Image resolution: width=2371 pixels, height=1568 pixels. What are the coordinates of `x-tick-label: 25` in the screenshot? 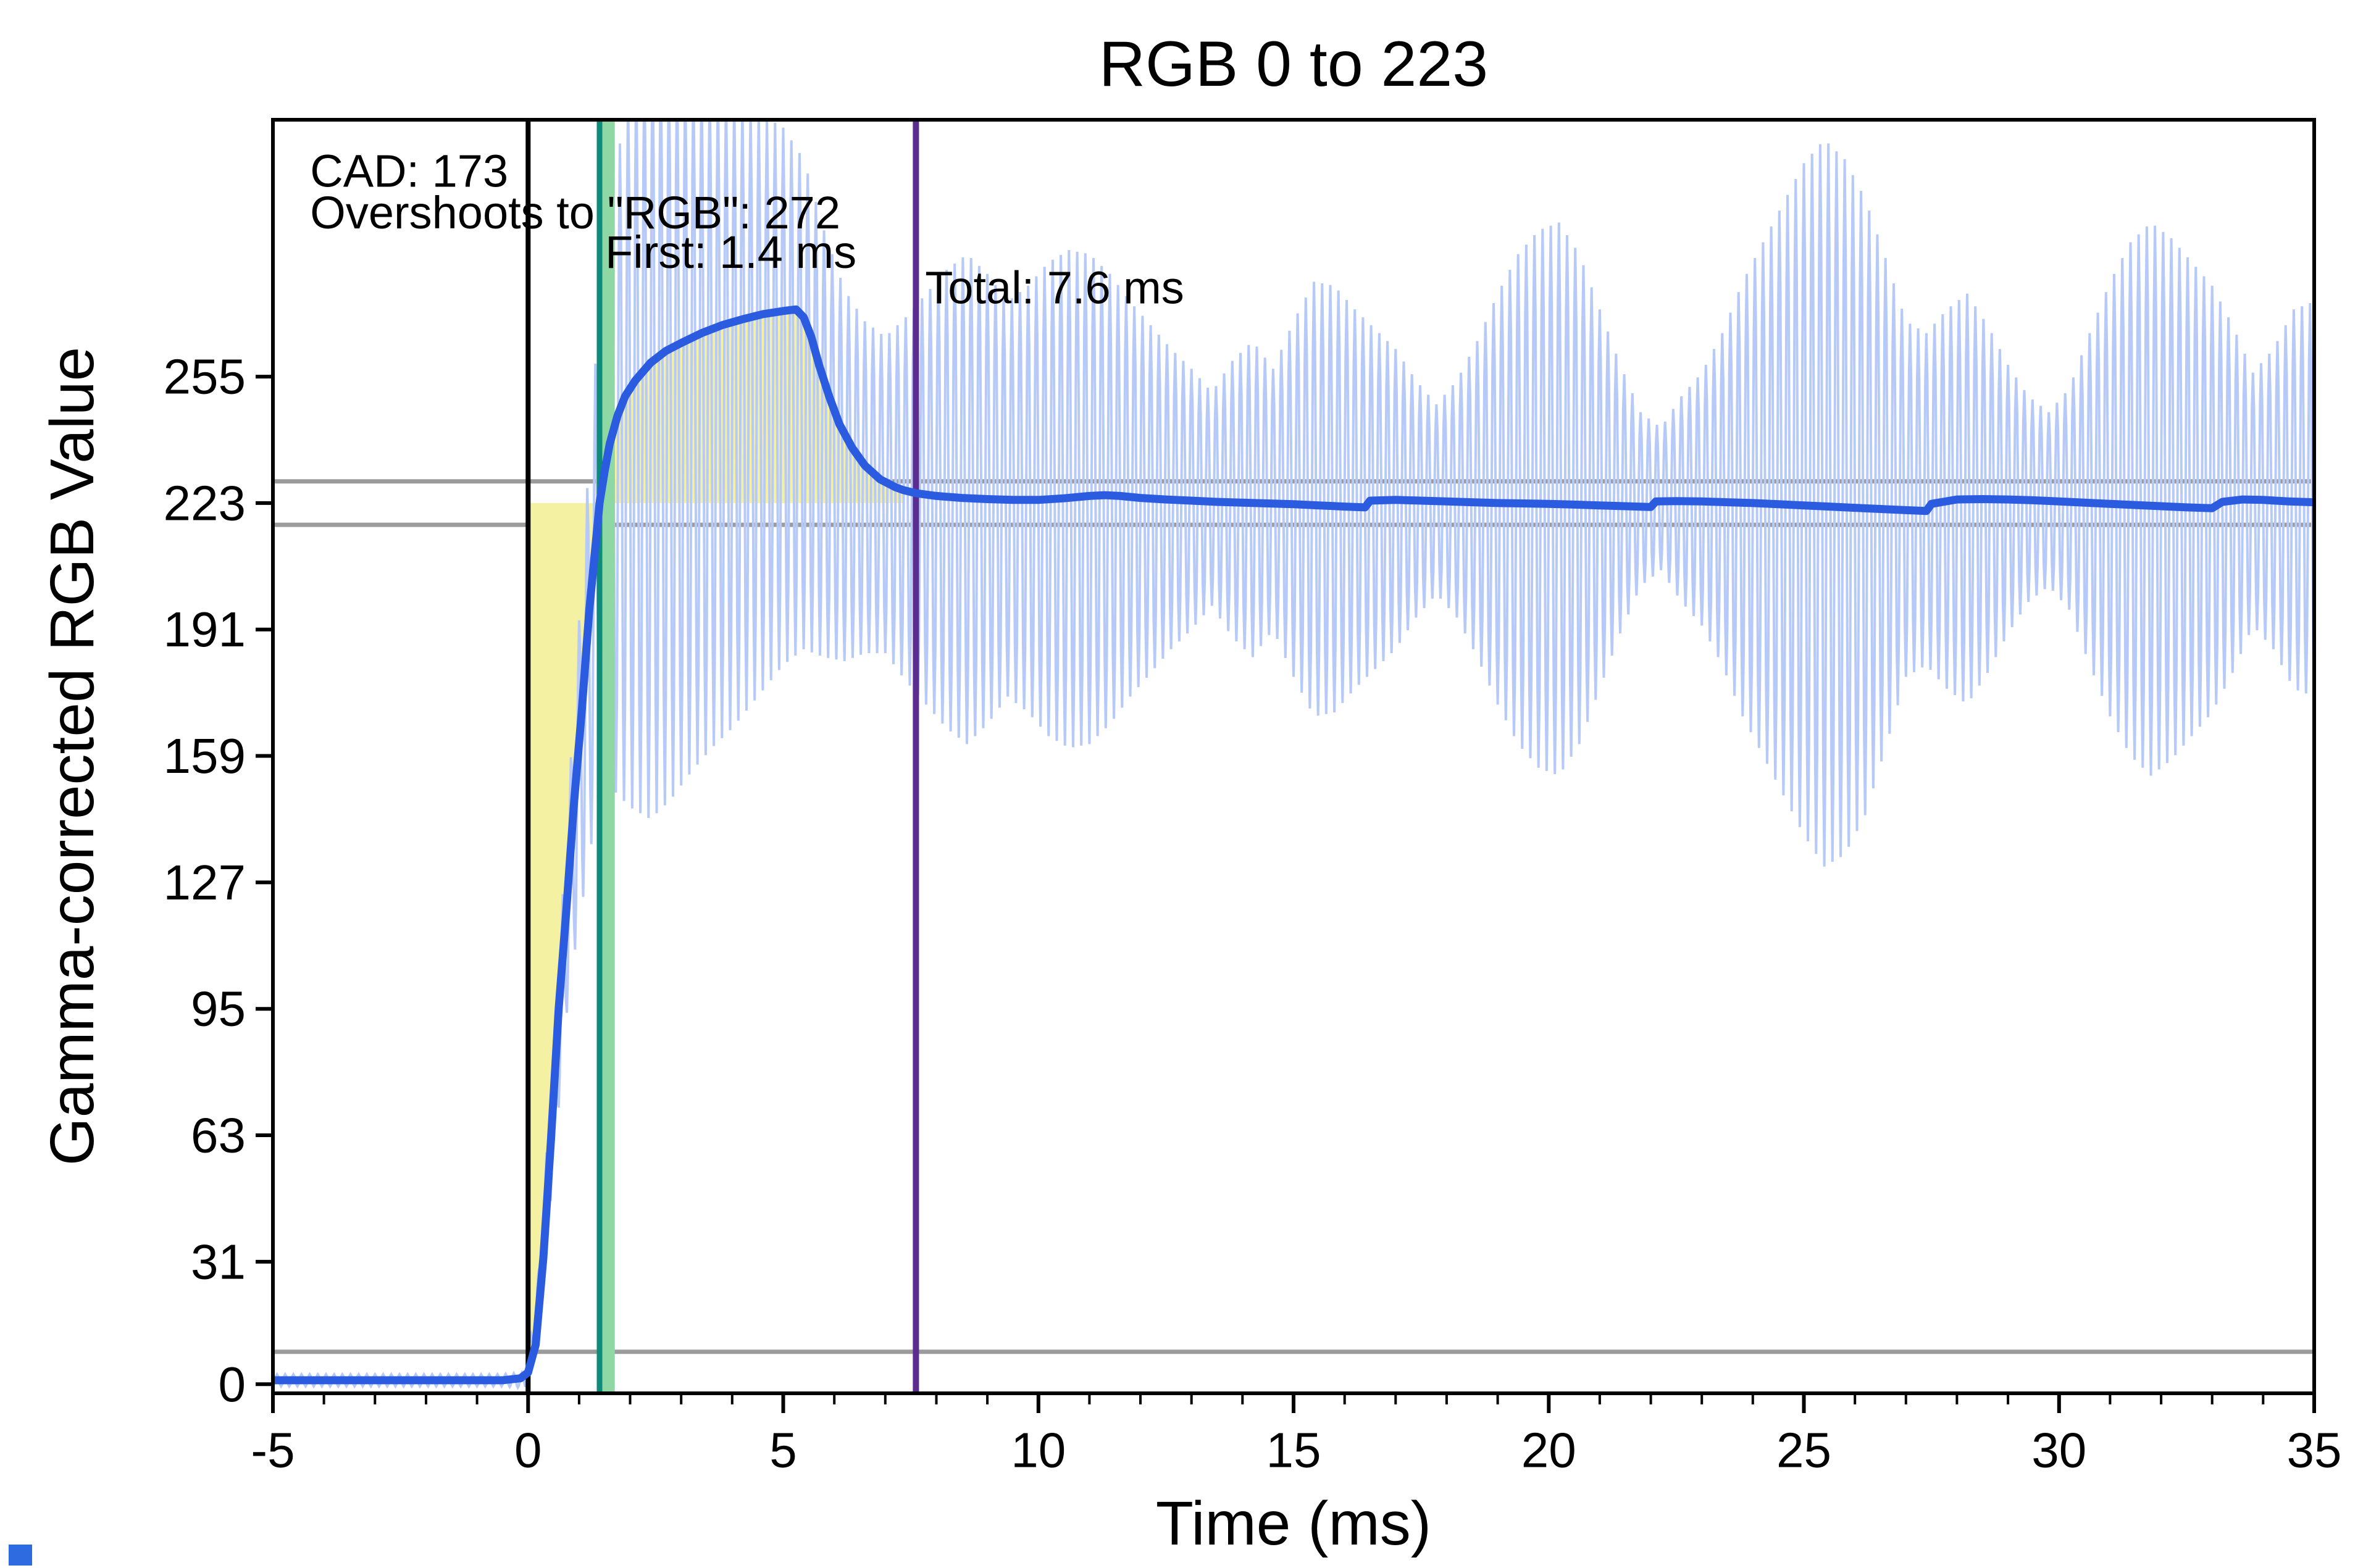 It's located at (1803, 1450).